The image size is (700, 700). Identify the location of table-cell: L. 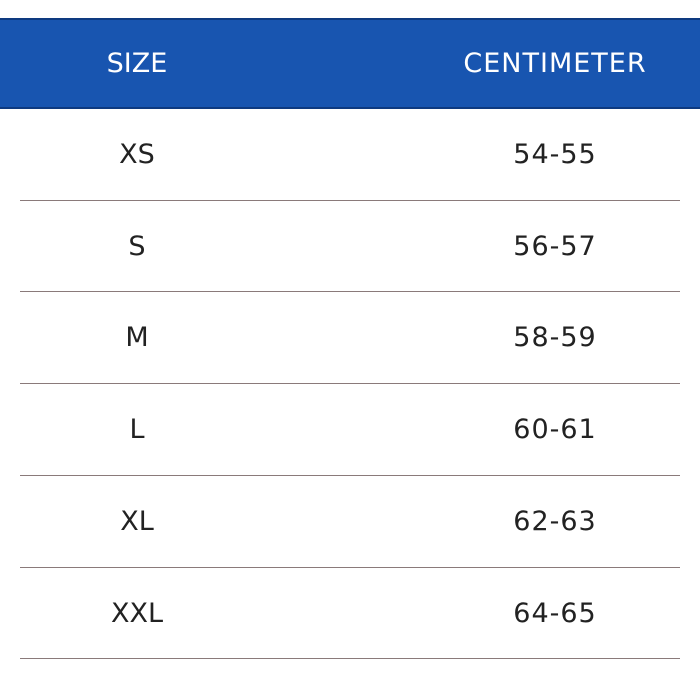
(137, 430).